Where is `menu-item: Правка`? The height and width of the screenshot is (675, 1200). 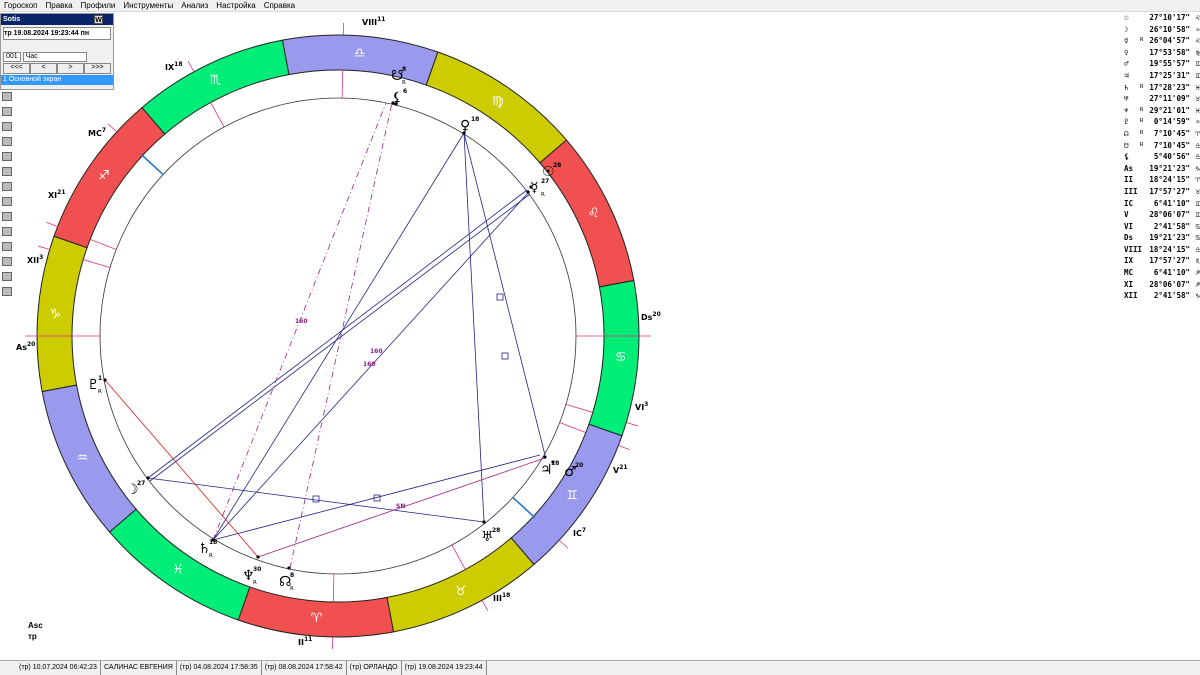 menu-item: Правка is located at coordinates (59, 5).